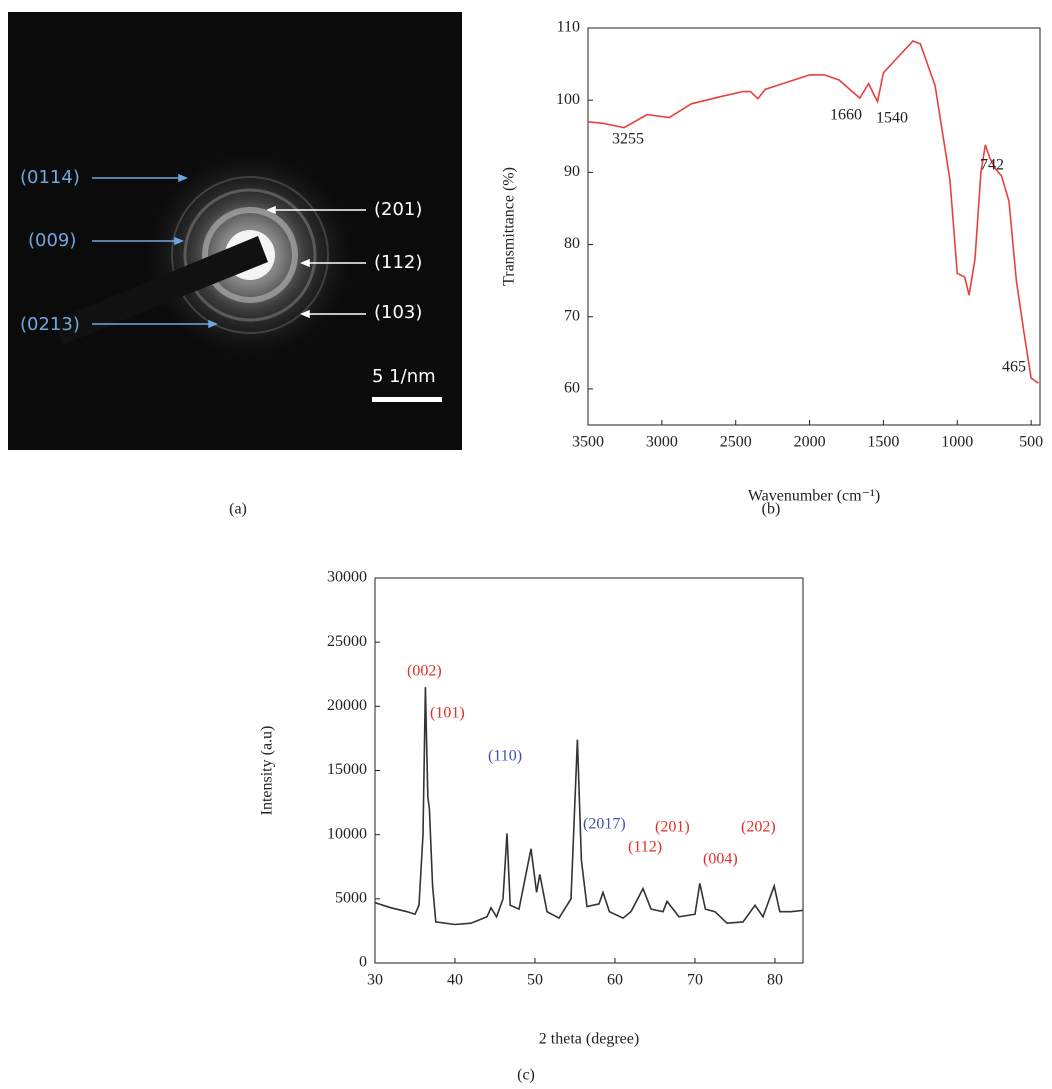  What do you see at coordinates (992, 165) in the screenshot?
I see `peak-annotation: 742` at bounding box center [992, 165].